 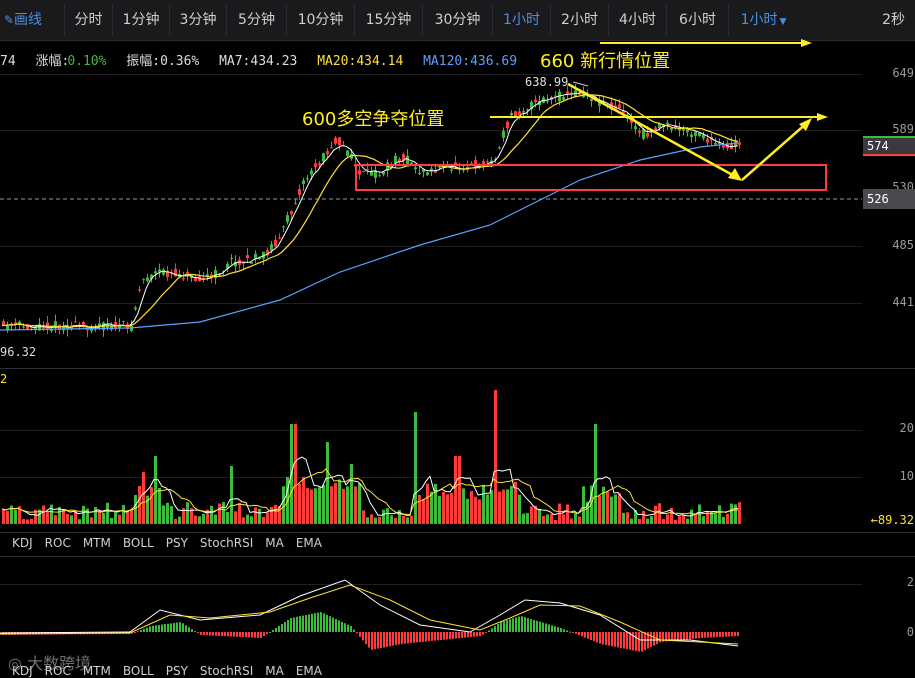 I want to click on interval-tab: 3分钟, so click(x=197, y=20).